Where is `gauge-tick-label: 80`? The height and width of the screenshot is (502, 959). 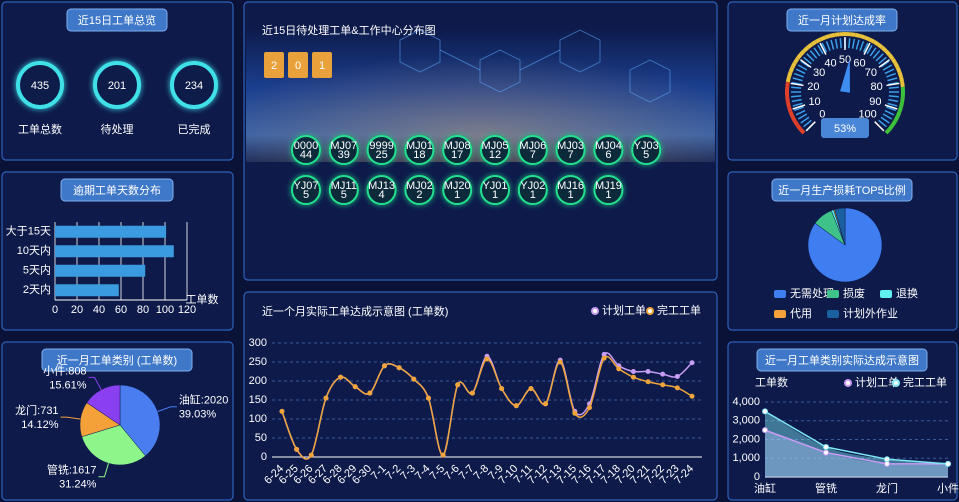 gauge-tick-label: 80 is located at coordinates (876, 87).